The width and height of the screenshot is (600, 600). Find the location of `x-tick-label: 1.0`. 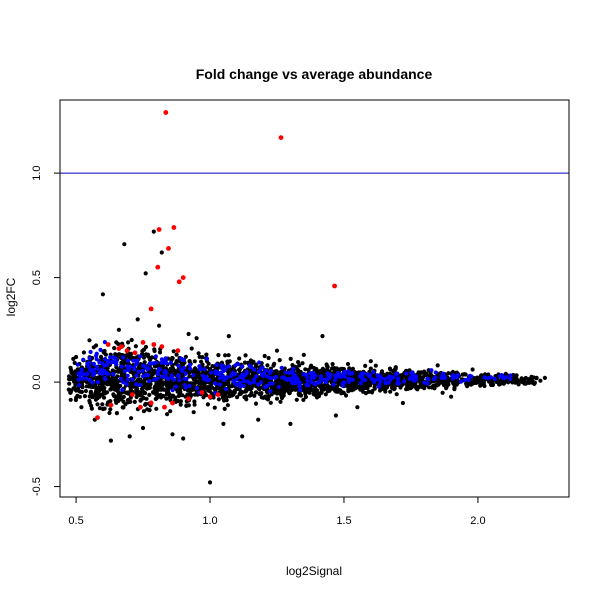

x-tick-label: 1.0 is located at coordinates (209, 521).